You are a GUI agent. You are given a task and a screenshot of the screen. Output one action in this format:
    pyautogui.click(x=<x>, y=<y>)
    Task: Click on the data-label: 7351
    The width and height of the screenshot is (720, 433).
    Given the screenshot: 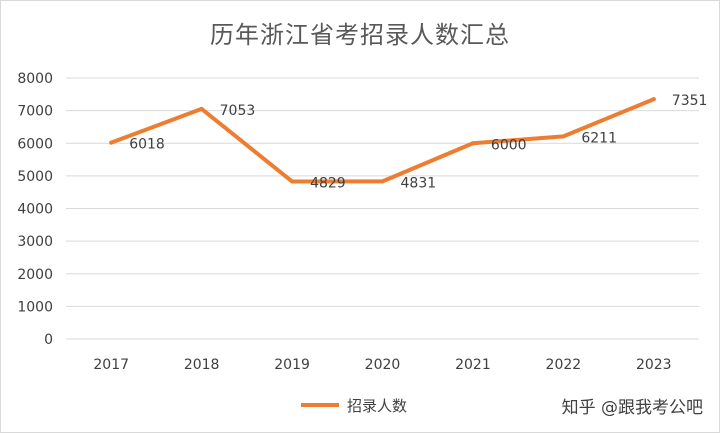 What is the action you would take?
    pyautogui.click(x=690, y=101)
    